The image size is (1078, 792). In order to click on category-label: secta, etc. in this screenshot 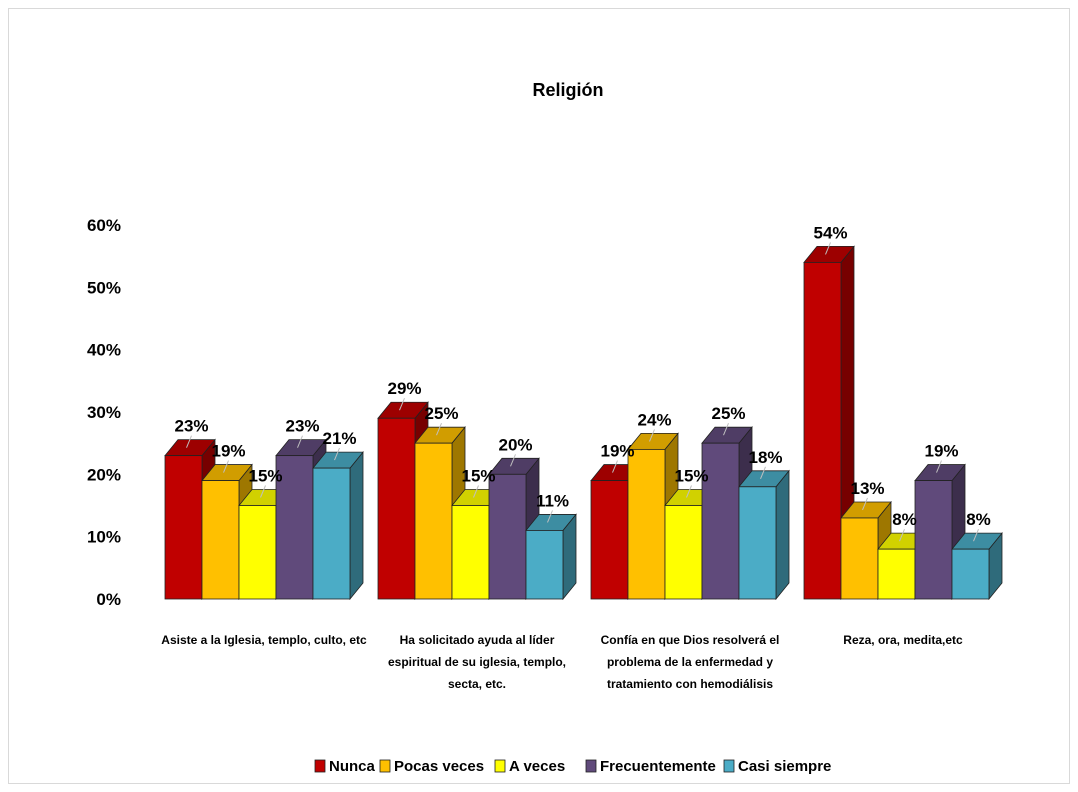, I will do `click(477, 684)`.